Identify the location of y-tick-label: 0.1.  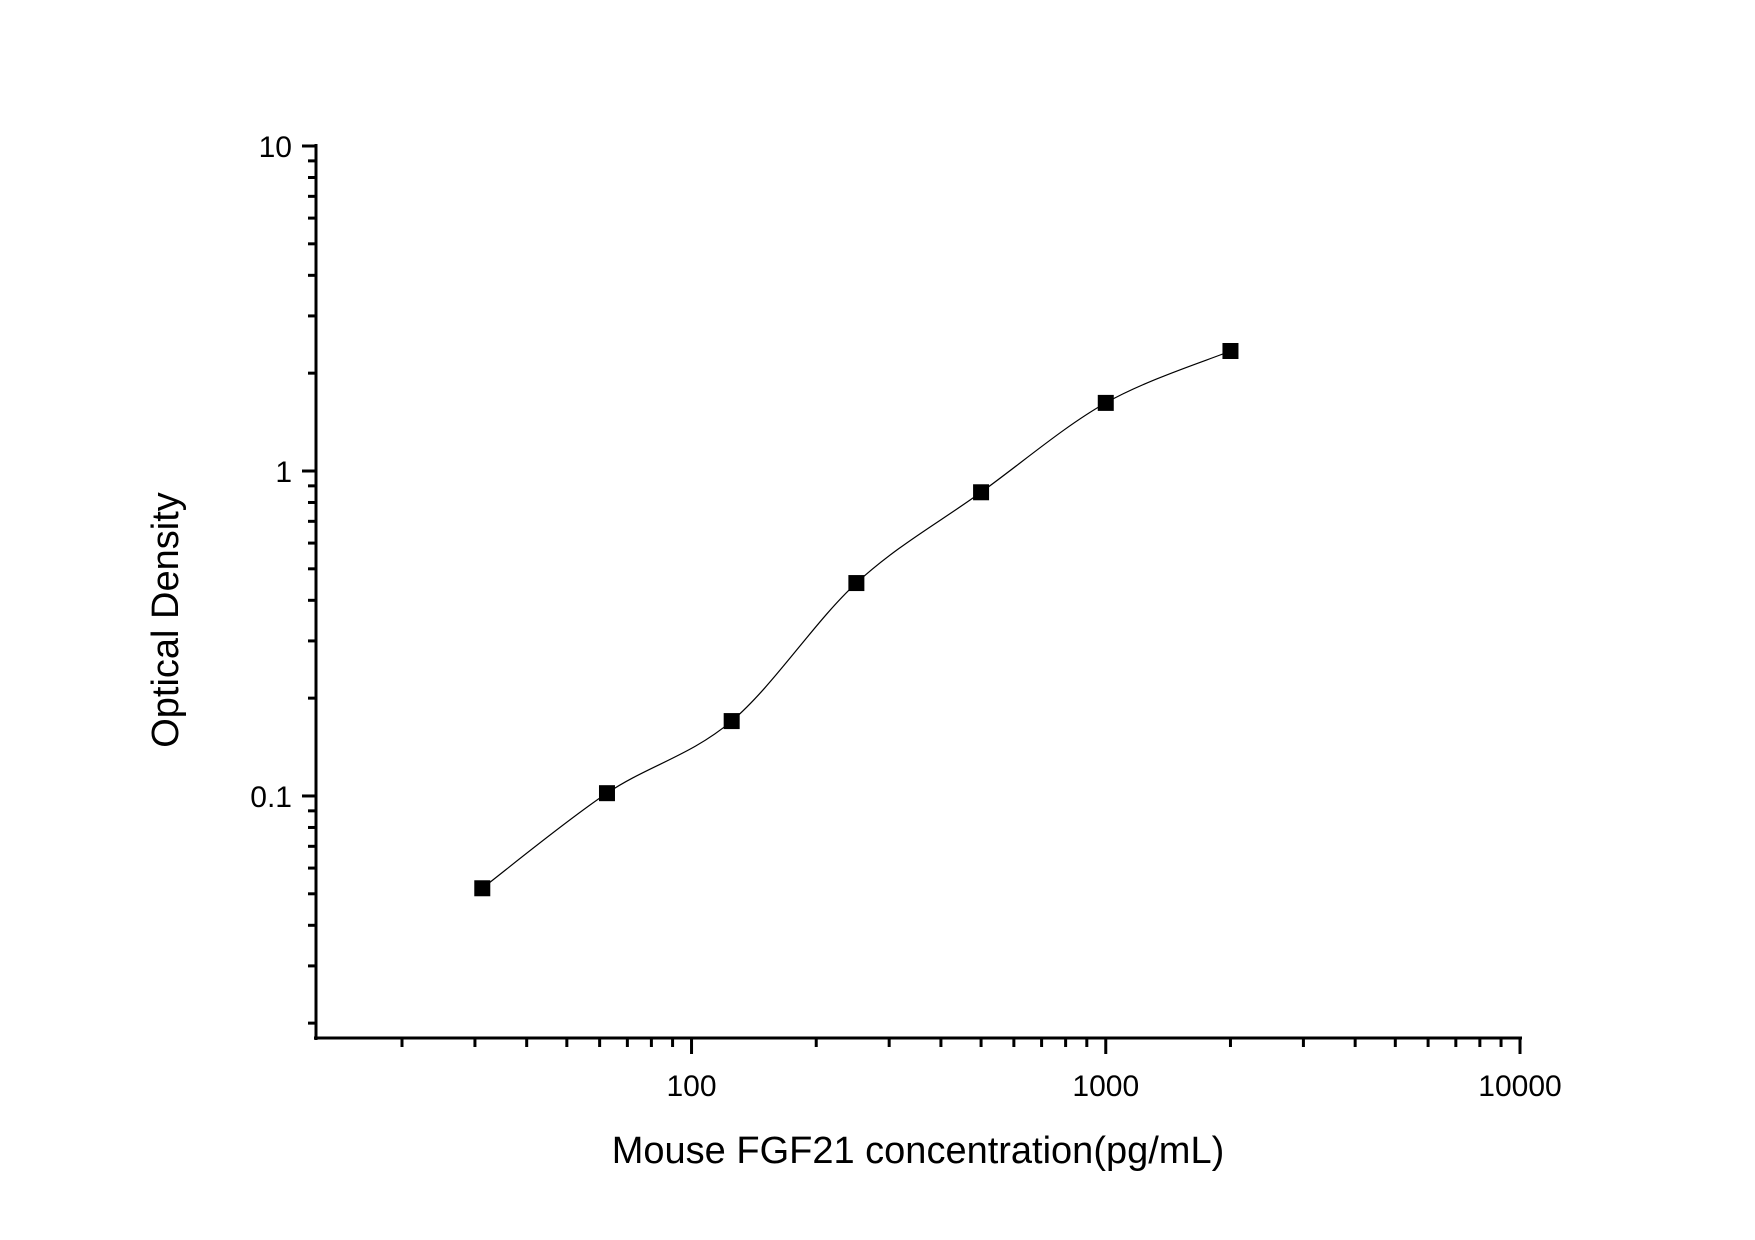
(271, 797).